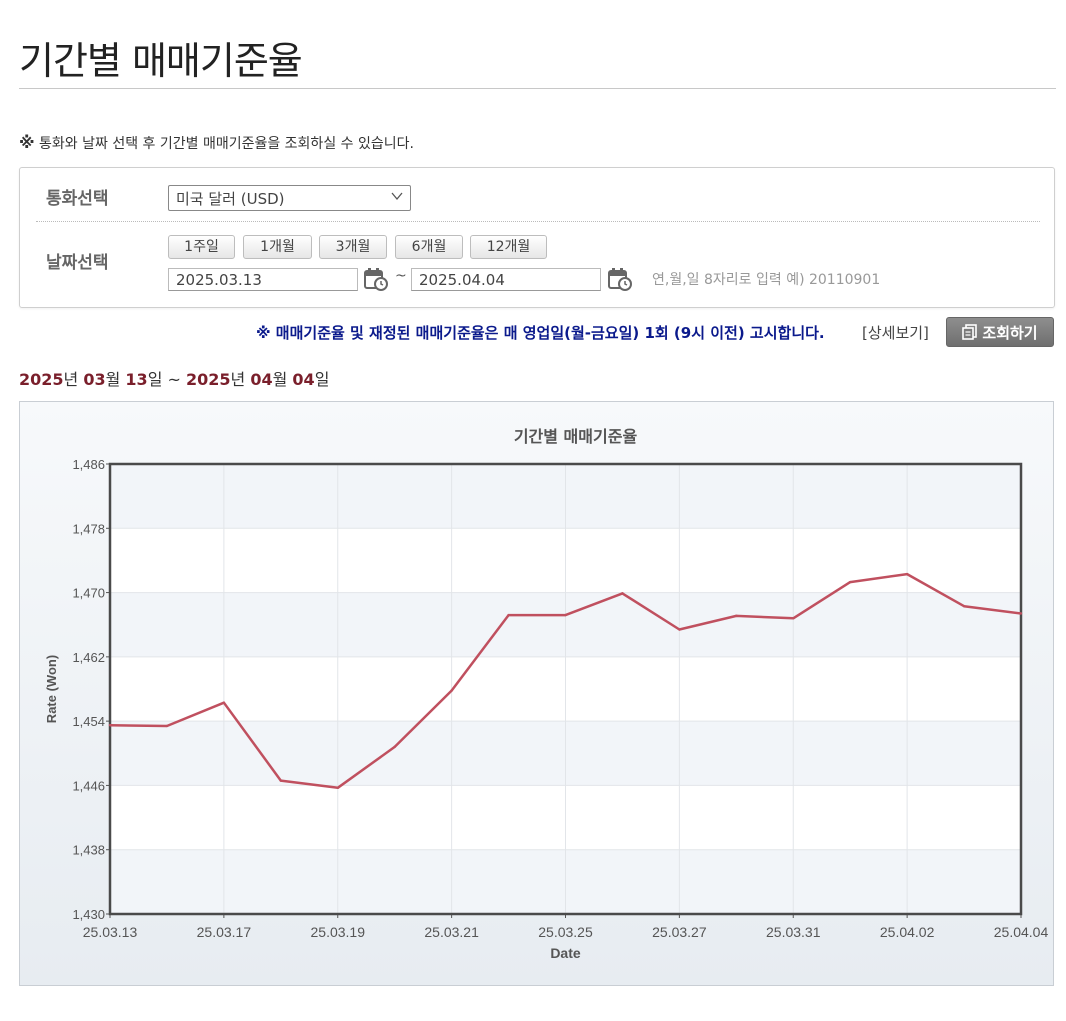  I want to click on y-axis-label: Rate (Won), so click(51, 689).